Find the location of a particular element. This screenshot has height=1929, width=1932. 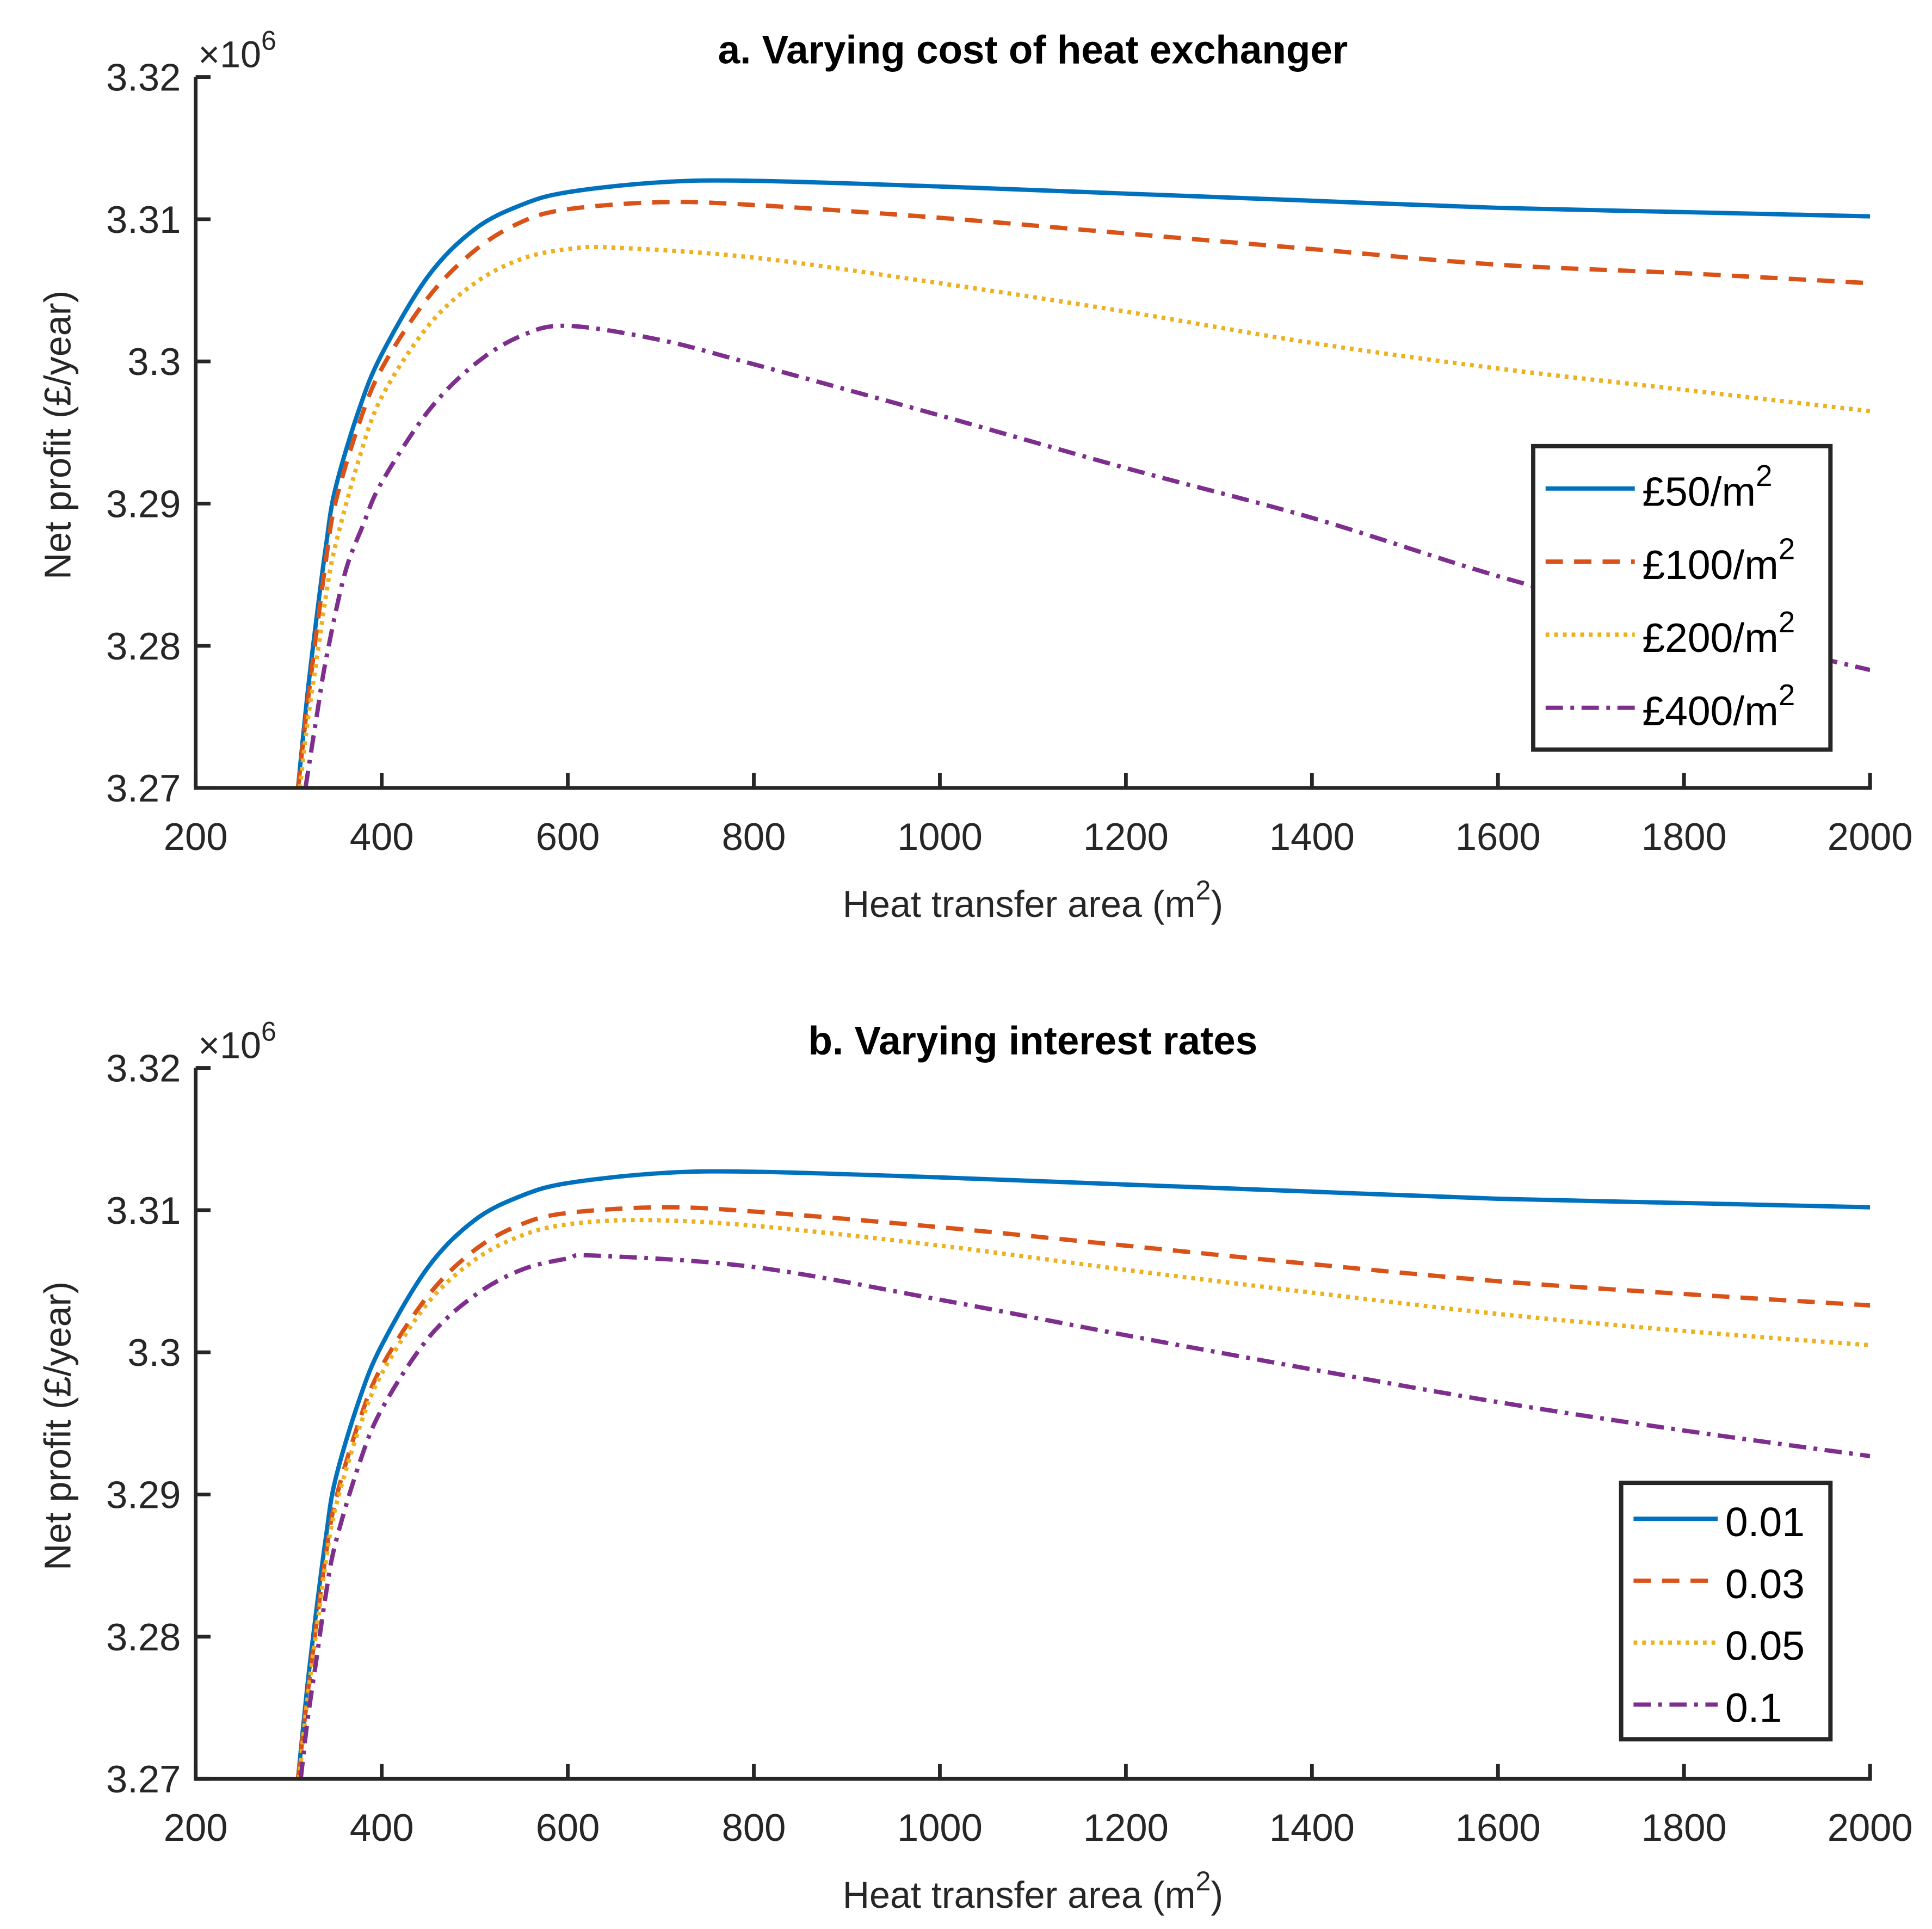

legend-entry: £200/m2 is located at coordinates (1718, 633).